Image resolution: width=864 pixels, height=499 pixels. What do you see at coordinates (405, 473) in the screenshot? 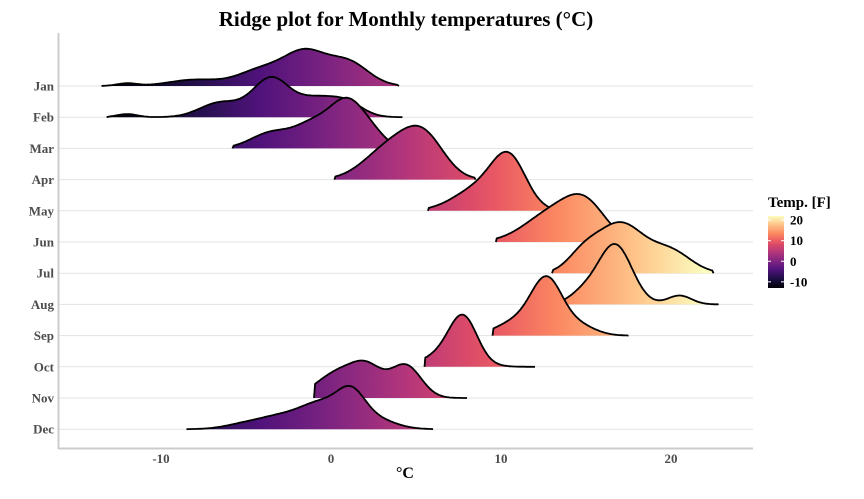
I see `x-axis-label: °C` at bounding box center [405, 473].